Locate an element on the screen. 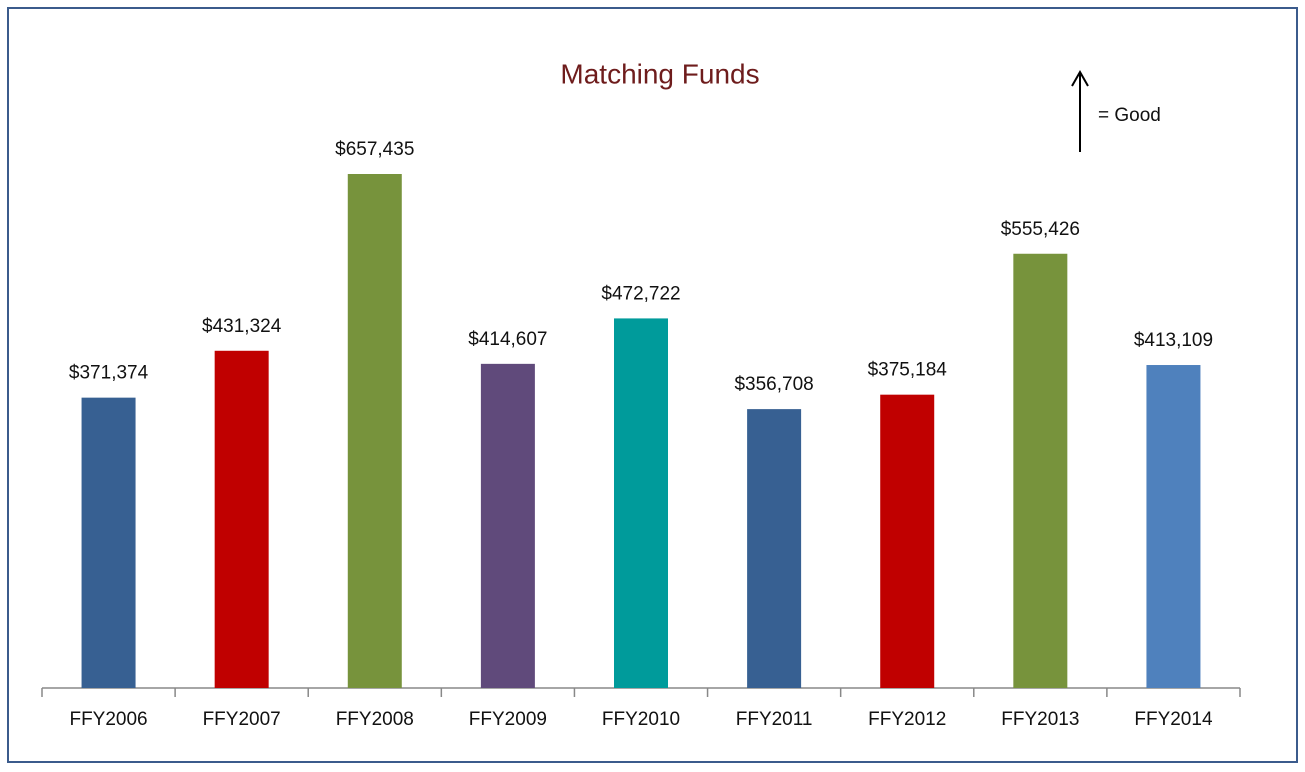 This screenshot has height=772, width=1305. x-tick-label: FFY2012 is located at coordinates (907, 719).